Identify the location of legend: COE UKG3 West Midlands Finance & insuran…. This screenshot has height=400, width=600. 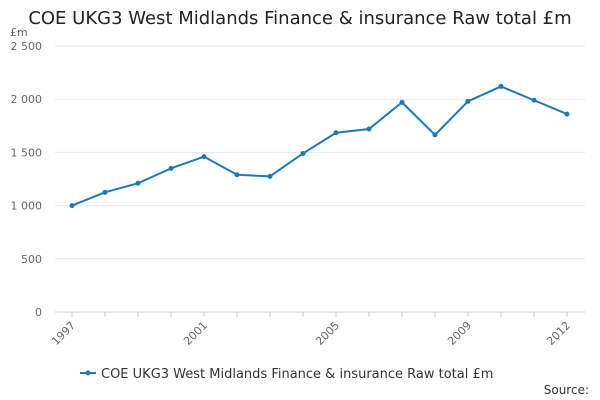
(286, 374).